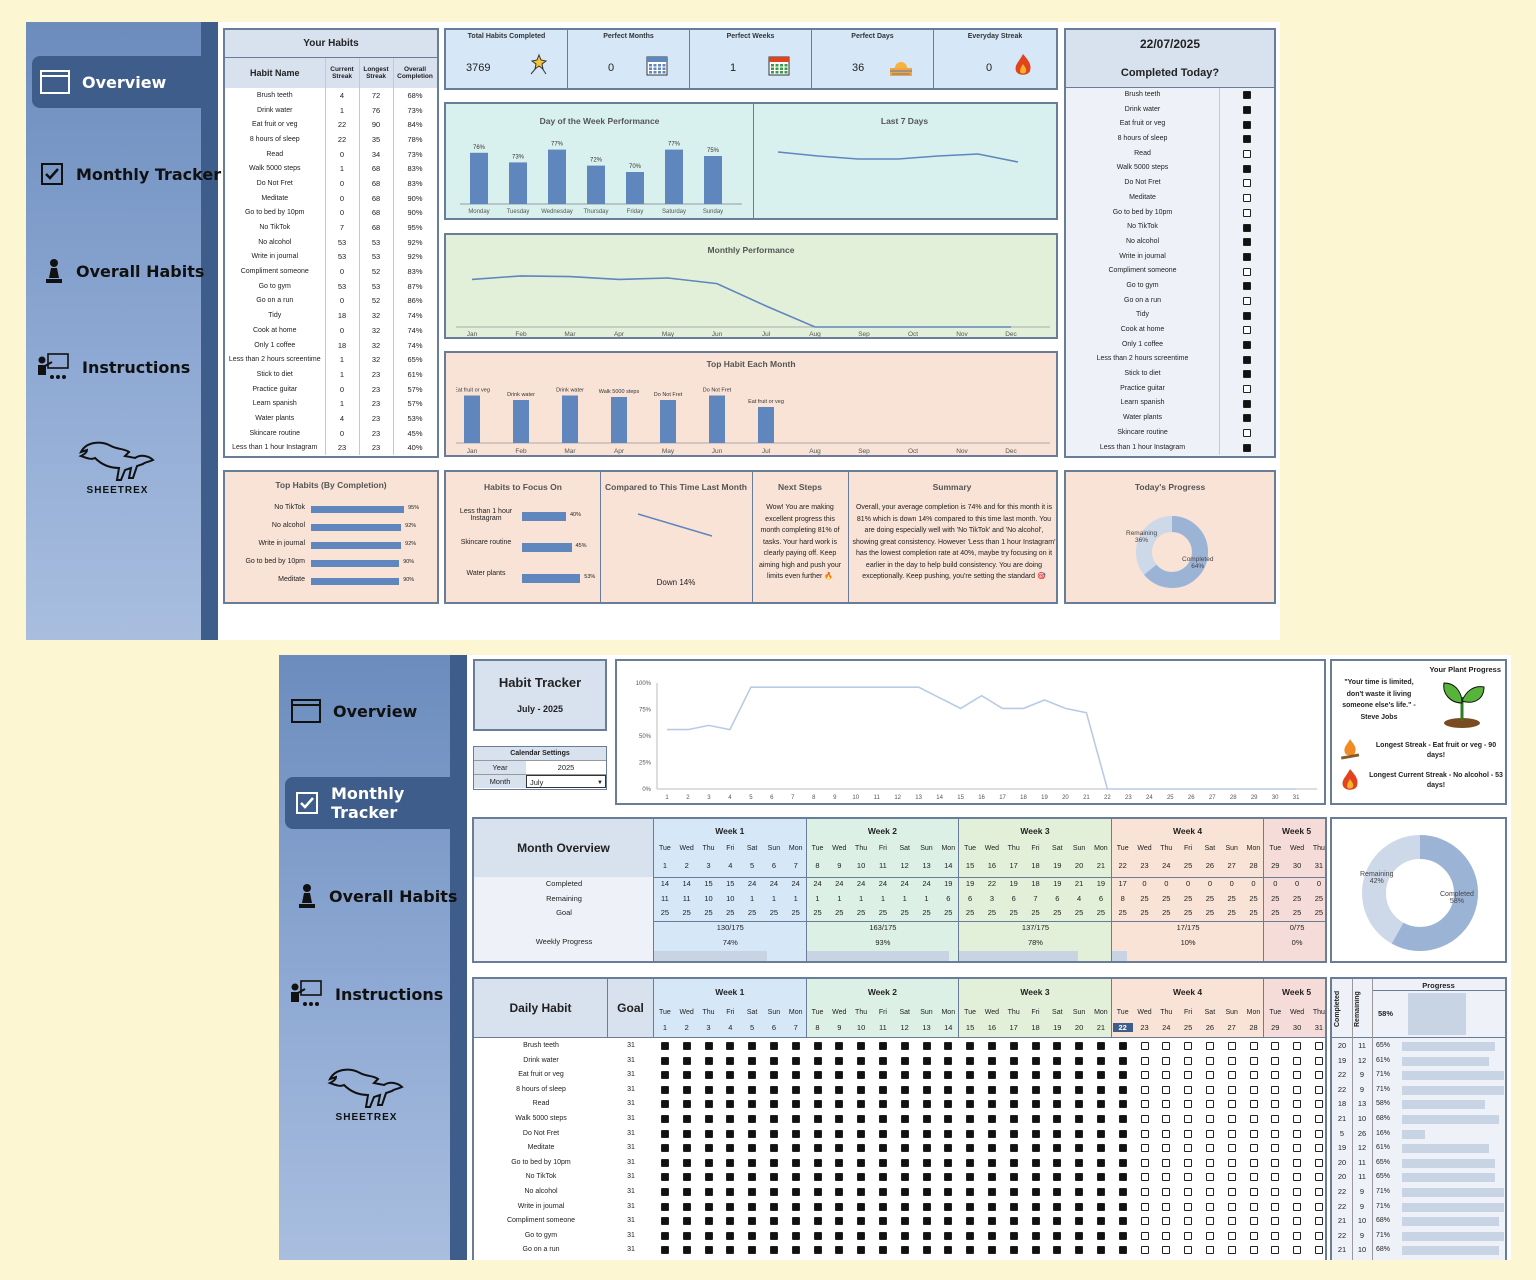 The image size is (1536, 1280). Describe the element at coordinates (377, 896) in the screenshot. I see `nav-overall-habits: Overall Habits` at that location.